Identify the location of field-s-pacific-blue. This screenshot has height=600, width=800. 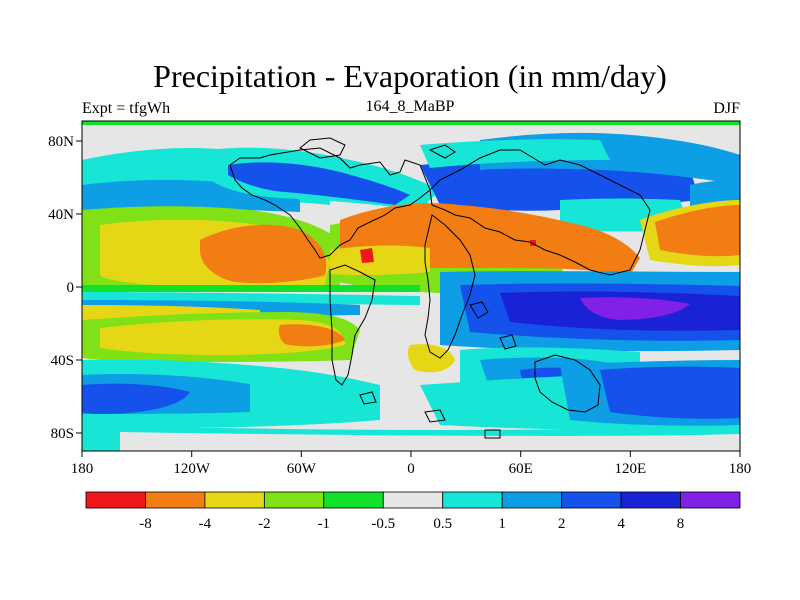
(136, 398).